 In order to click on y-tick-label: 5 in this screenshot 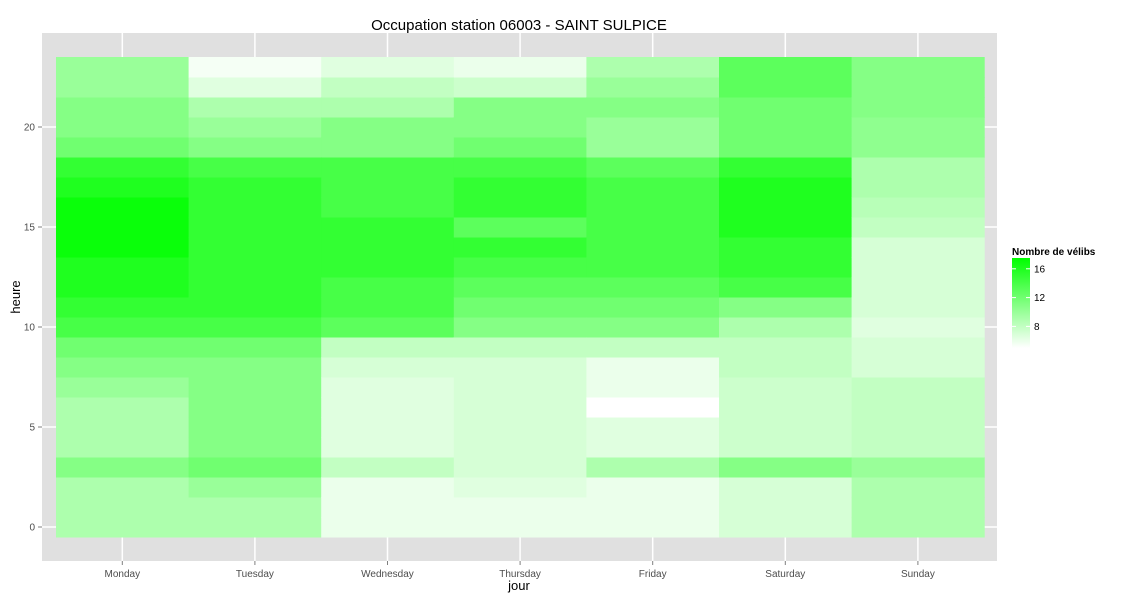, I will do `click(32, 428)`.